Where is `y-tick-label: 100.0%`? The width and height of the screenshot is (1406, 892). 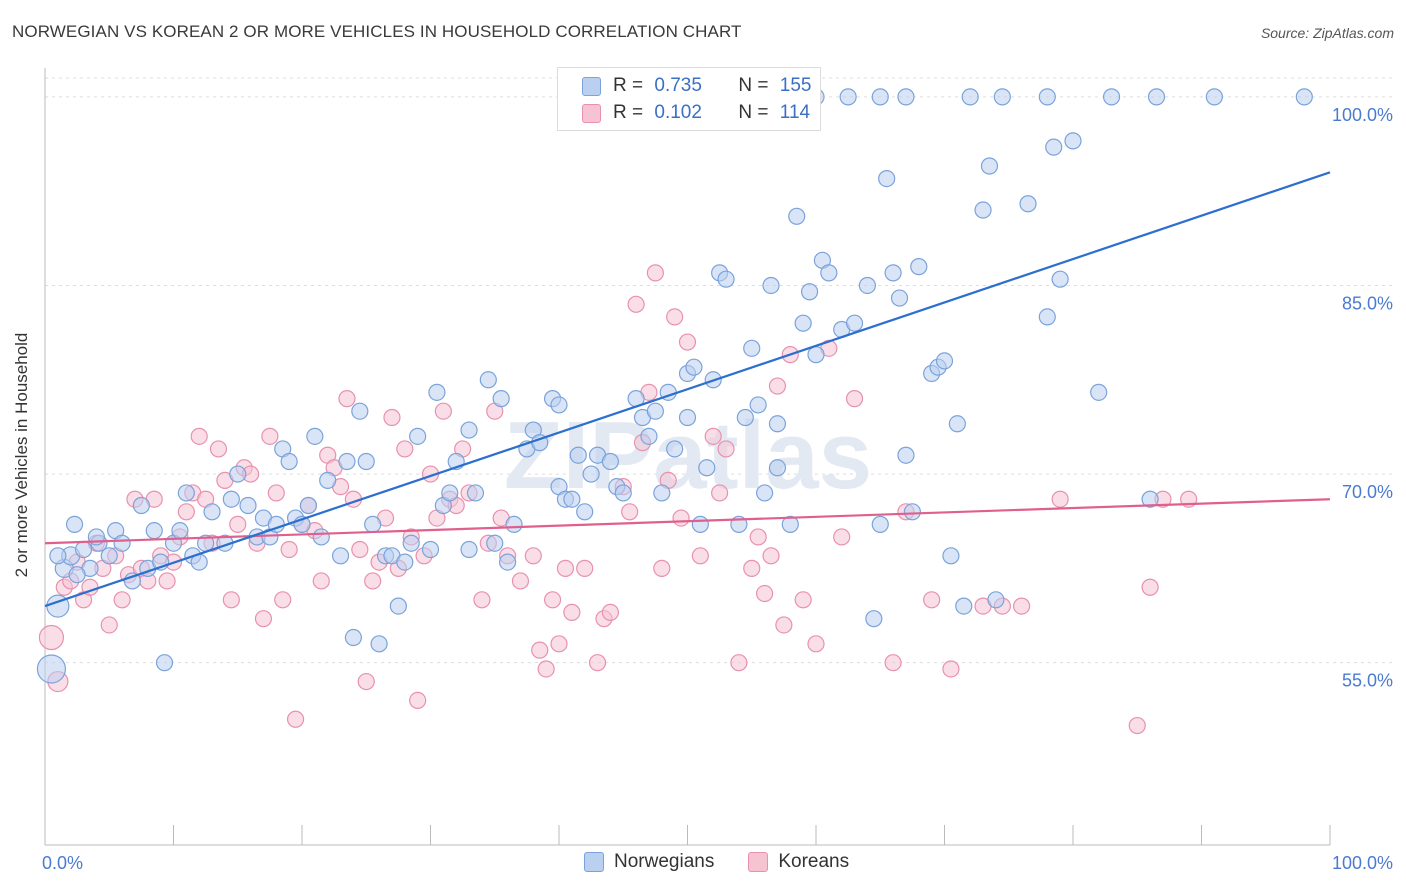
y-tick-label: 100.0% is located at coordinates (1362, 115).